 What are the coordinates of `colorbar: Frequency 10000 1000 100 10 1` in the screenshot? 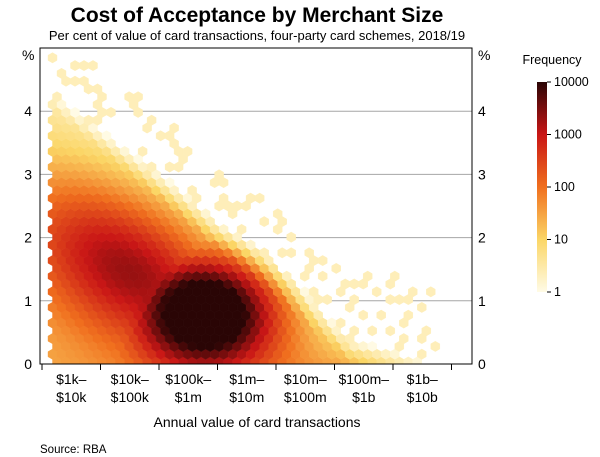 It's located at (555, 176).